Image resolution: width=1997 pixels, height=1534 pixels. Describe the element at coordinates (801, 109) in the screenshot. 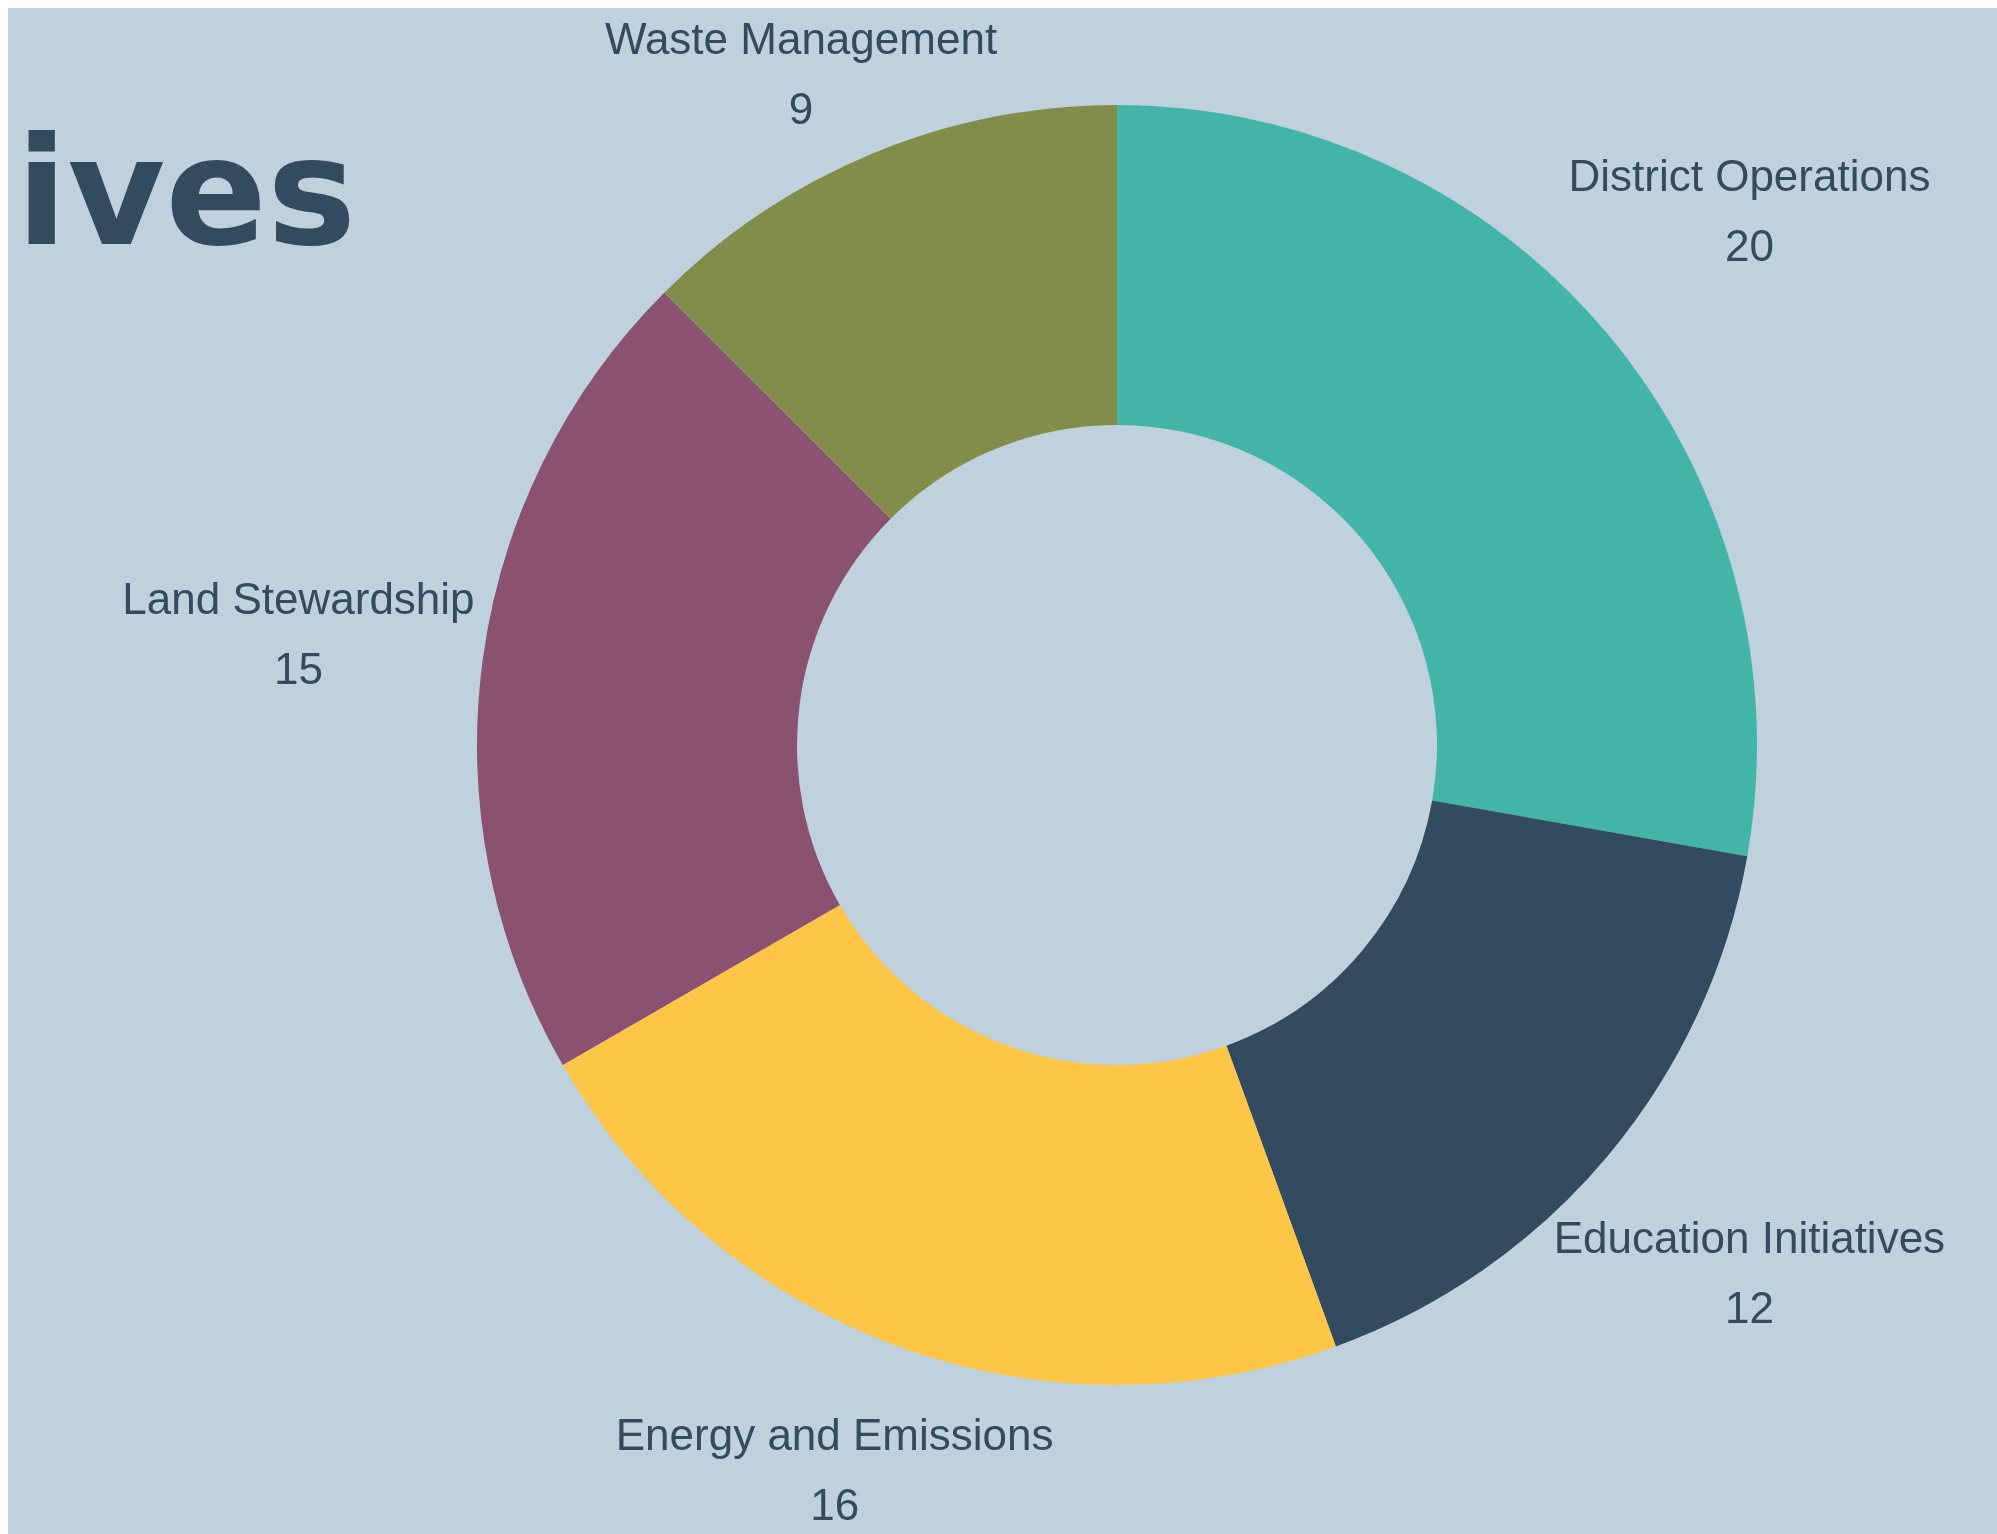

I see `data-label: 9` at that location.